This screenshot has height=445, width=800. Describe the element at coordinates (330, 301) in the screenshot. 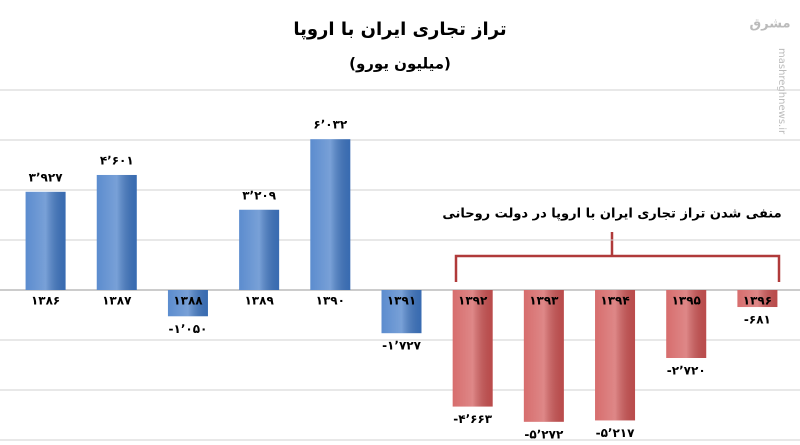

I see `x-tick-label: ۱۳۹۰` at that location.